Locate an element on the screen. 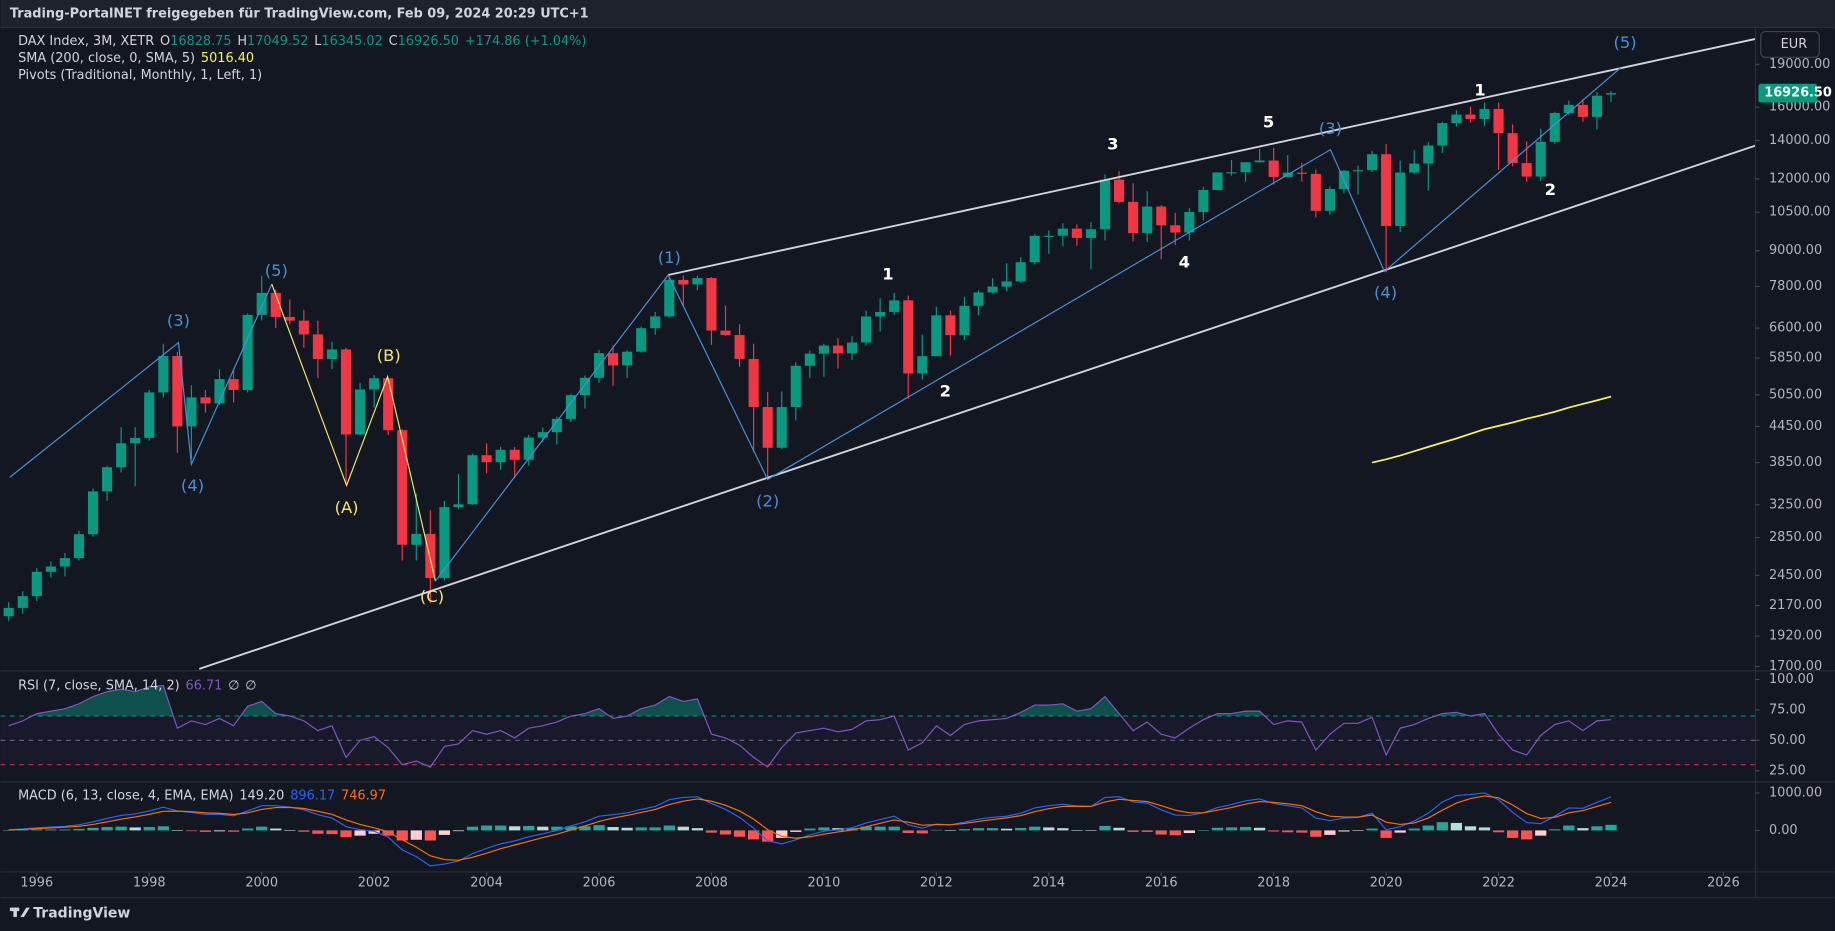  x-tick-label: 2016 is located at coordinates (1161, 883).